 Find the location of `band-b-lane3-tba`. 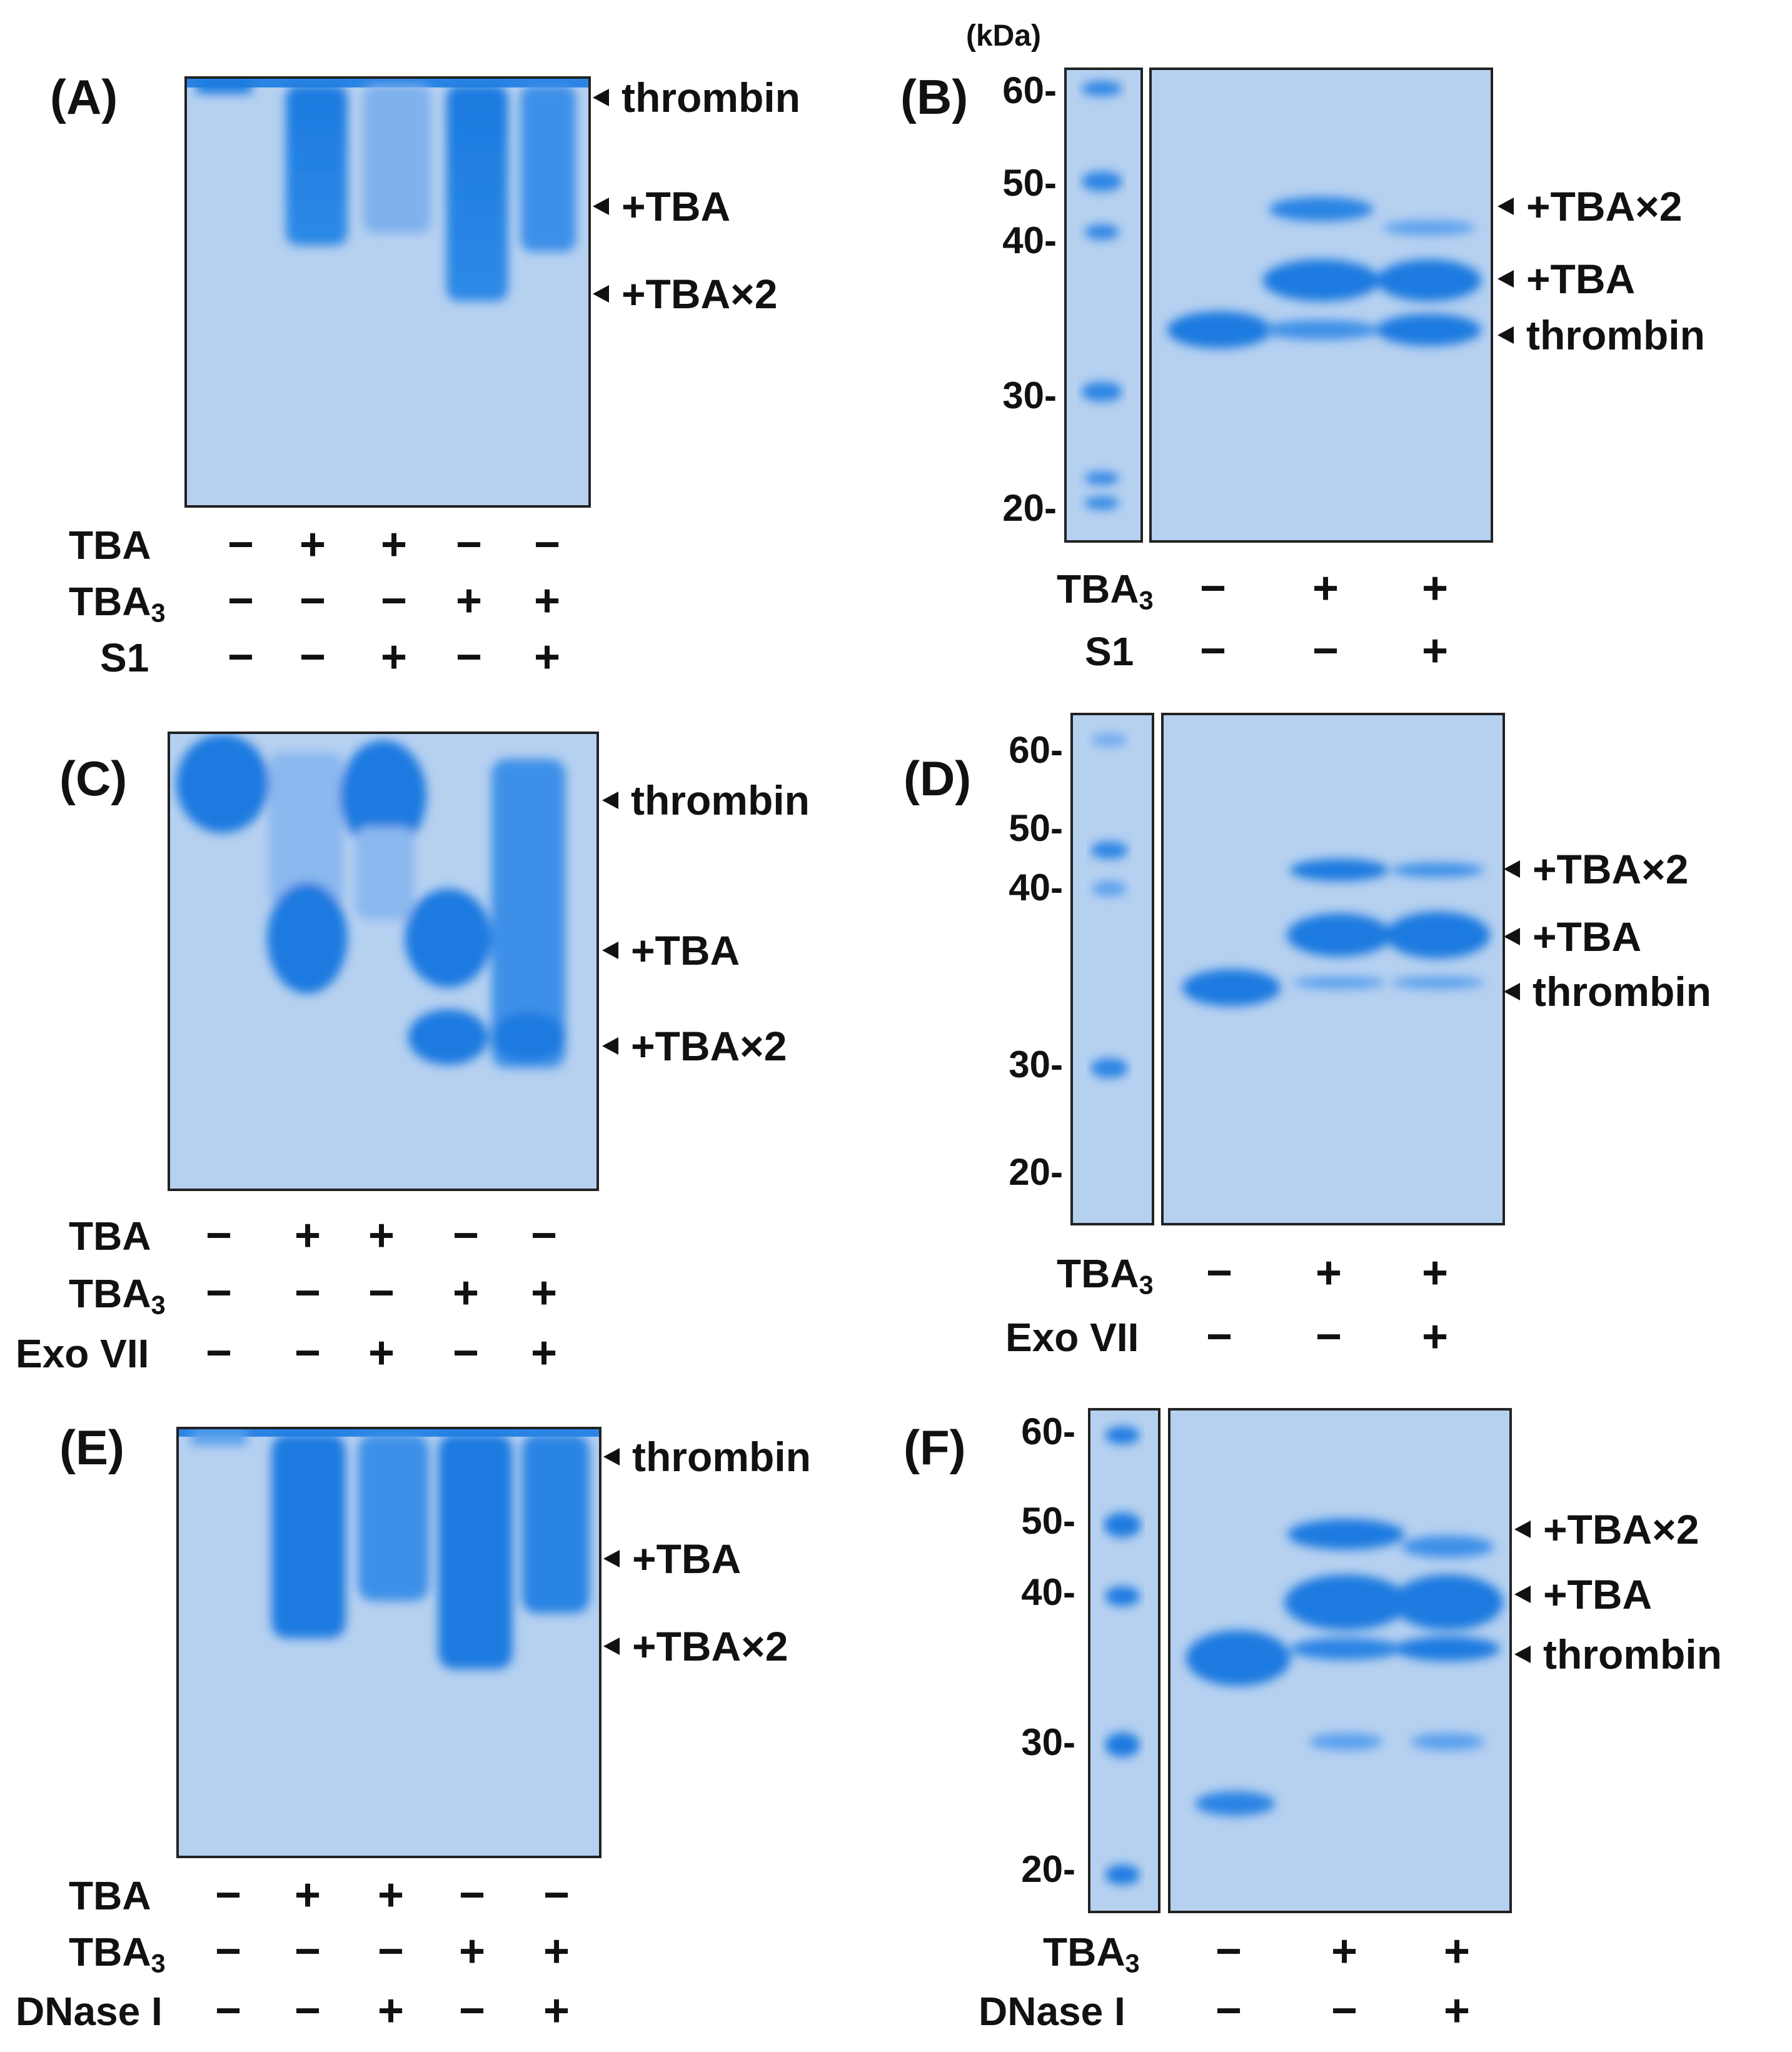

band-b-lane3-tba is located at coordinates (1429, 280).